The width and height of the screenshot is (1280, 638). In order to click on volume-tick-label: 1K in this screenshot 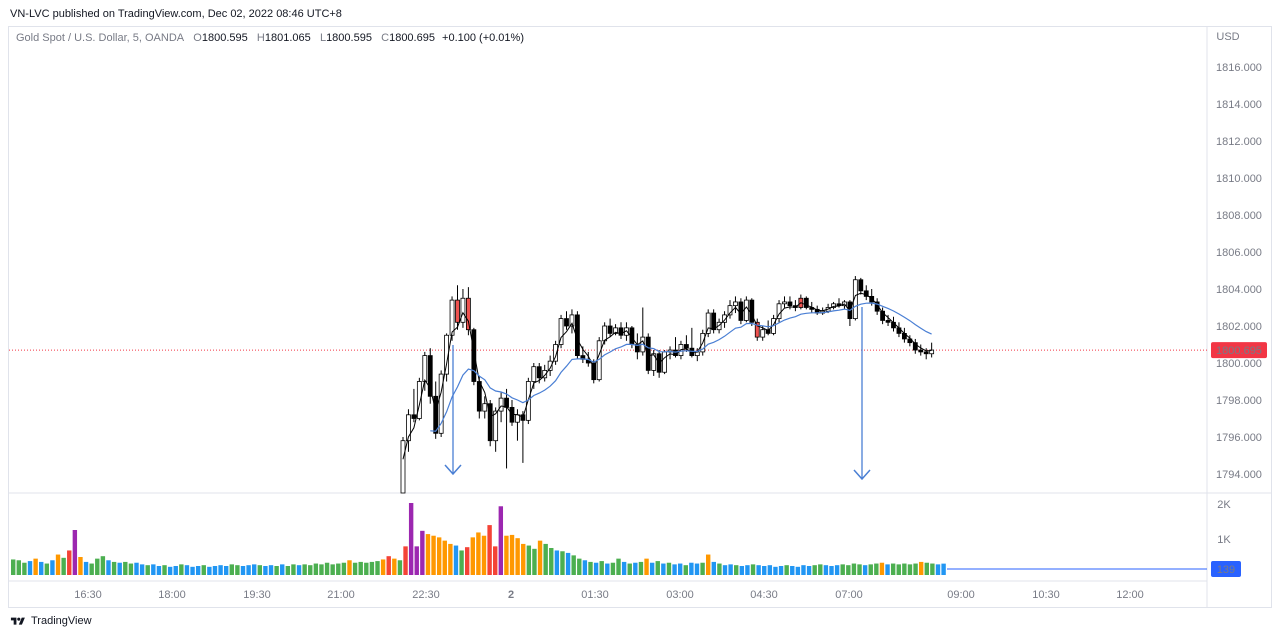, I will do `click(1224, 540)`.